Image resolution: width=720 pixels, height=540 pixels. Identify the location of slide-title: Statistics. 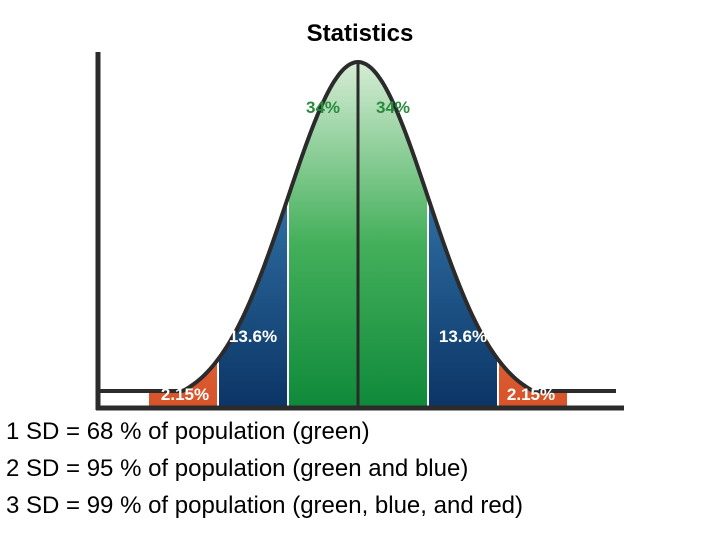
(360, 33).